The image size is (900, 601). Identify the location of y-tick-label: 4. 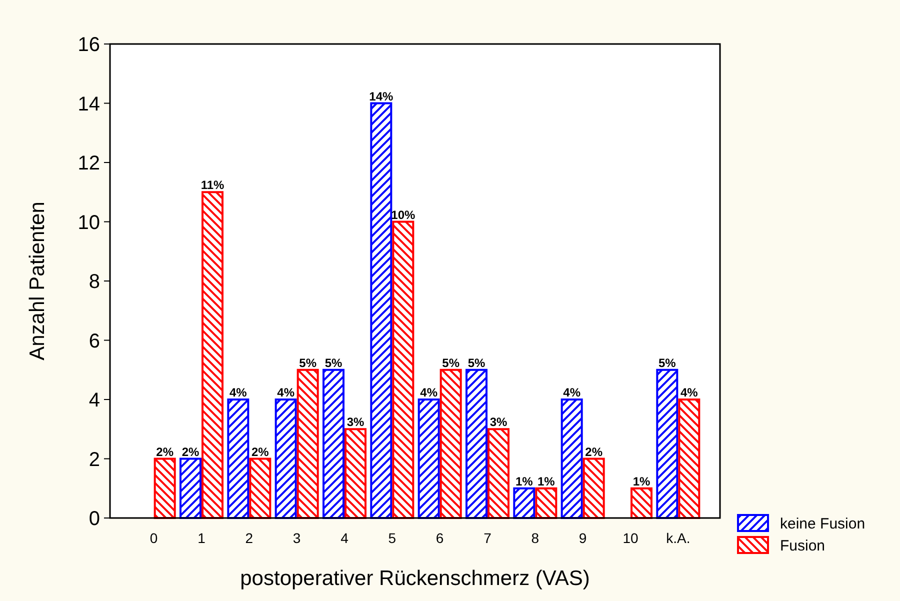
(94, 401).